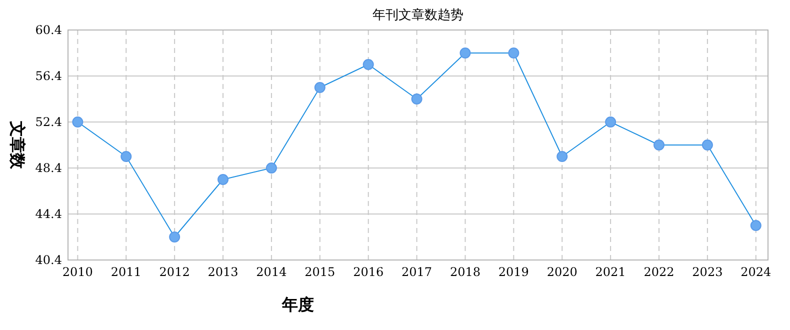 Image resolution: width=790 pixels, height=330 pixels. Describe the element at coordinates (418, 15) in the screenshot. I see `chart-title: 年刊文章数趋势` at that location.